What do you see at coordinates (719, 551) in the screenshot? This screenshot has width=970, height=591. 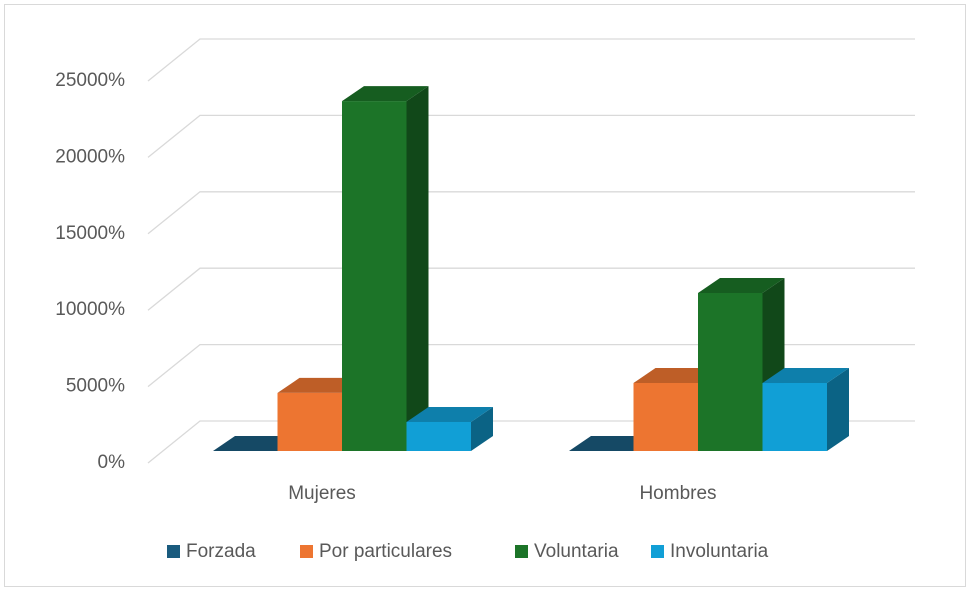 I see `legend-label: Involuntaria` at bounding box center [719, 551].